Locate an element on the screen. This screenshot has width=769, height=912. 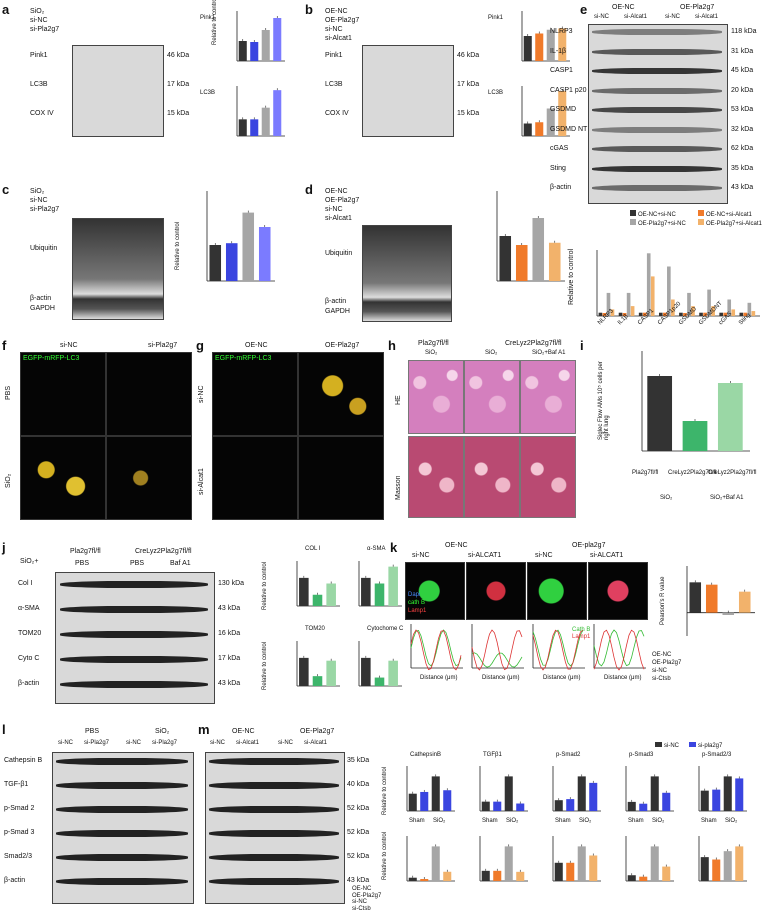
series-line-lamp1 is located at coordinates (558, 650).